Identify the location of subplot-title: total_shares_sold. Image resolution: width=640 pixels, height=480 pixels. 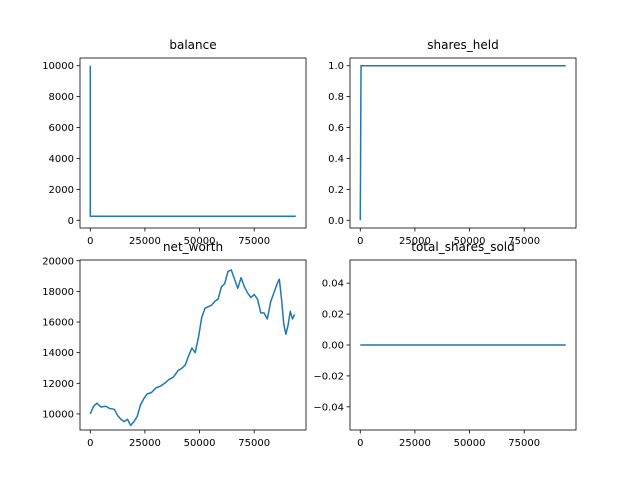
(463, 247).